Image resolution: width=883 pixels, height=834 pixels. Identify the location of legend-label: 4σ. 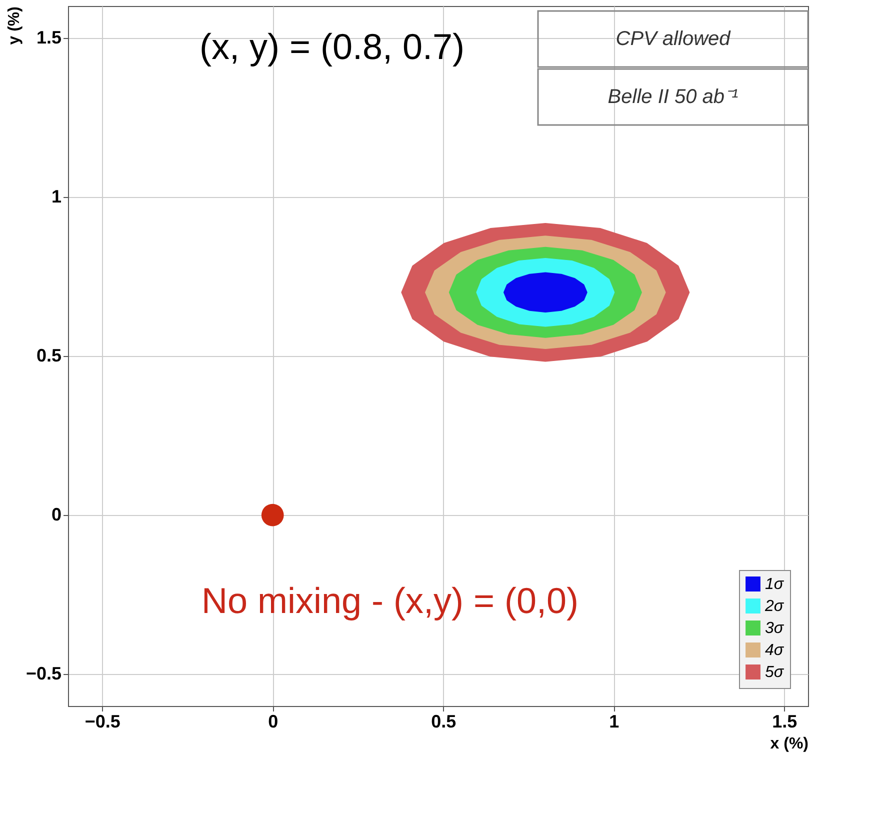
(775, 650).